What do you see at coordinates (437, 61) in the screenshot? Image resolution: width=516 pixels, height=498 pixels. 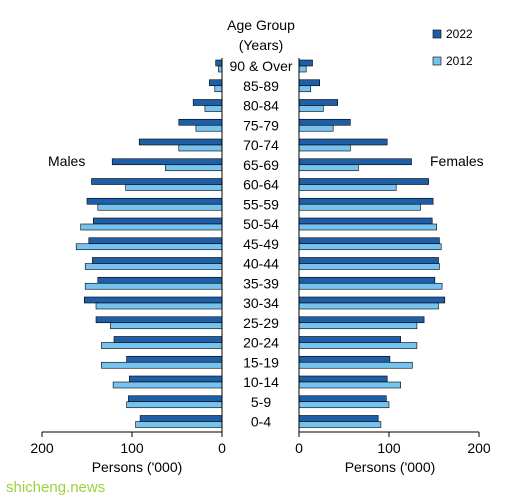 I see `legend-swatch-2012` at bounding box center [437, 61].